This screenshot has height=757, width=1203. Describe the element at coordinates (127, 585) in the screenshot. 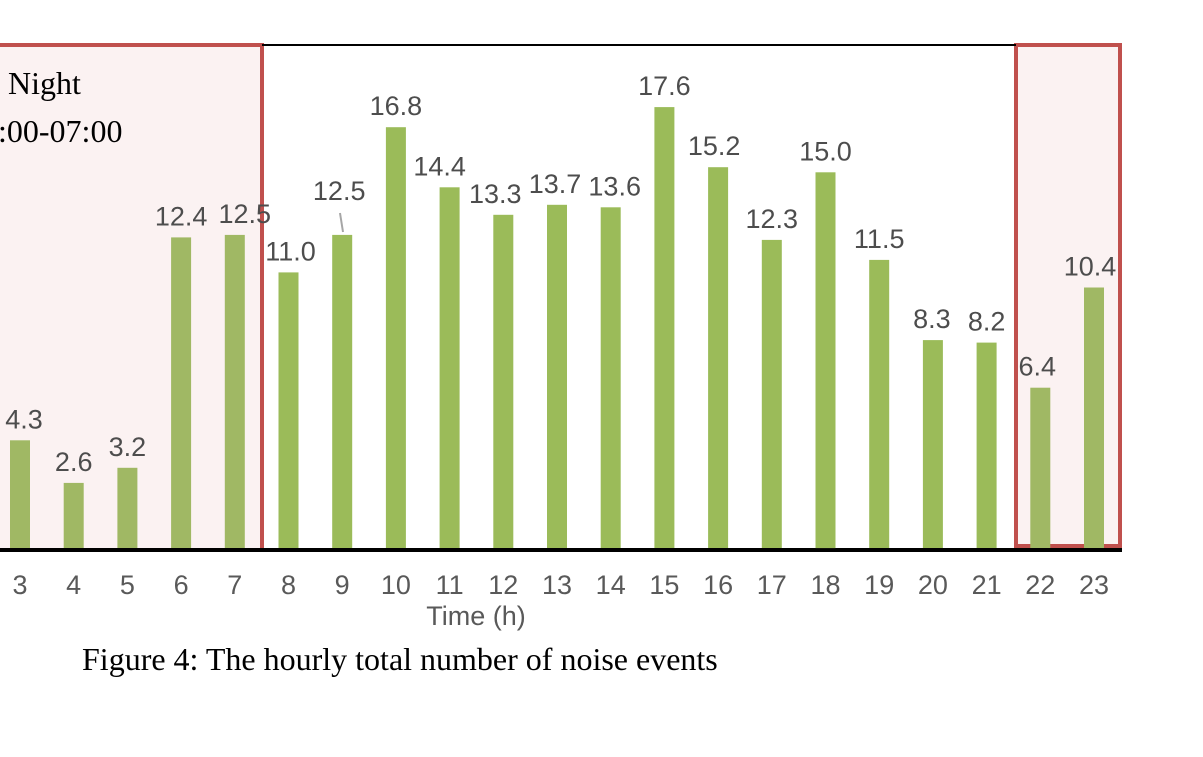

I see `x-tick-label-5: 5` at that location.